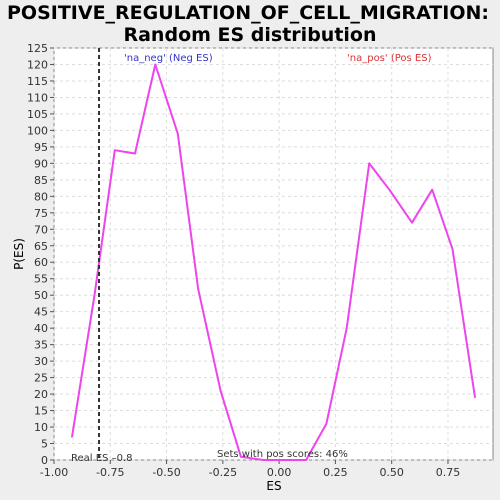  What do you see at coordinates (41, 328) in the screenshot?
I see `y-tick-label: 40` at bounding box center [41, 328].